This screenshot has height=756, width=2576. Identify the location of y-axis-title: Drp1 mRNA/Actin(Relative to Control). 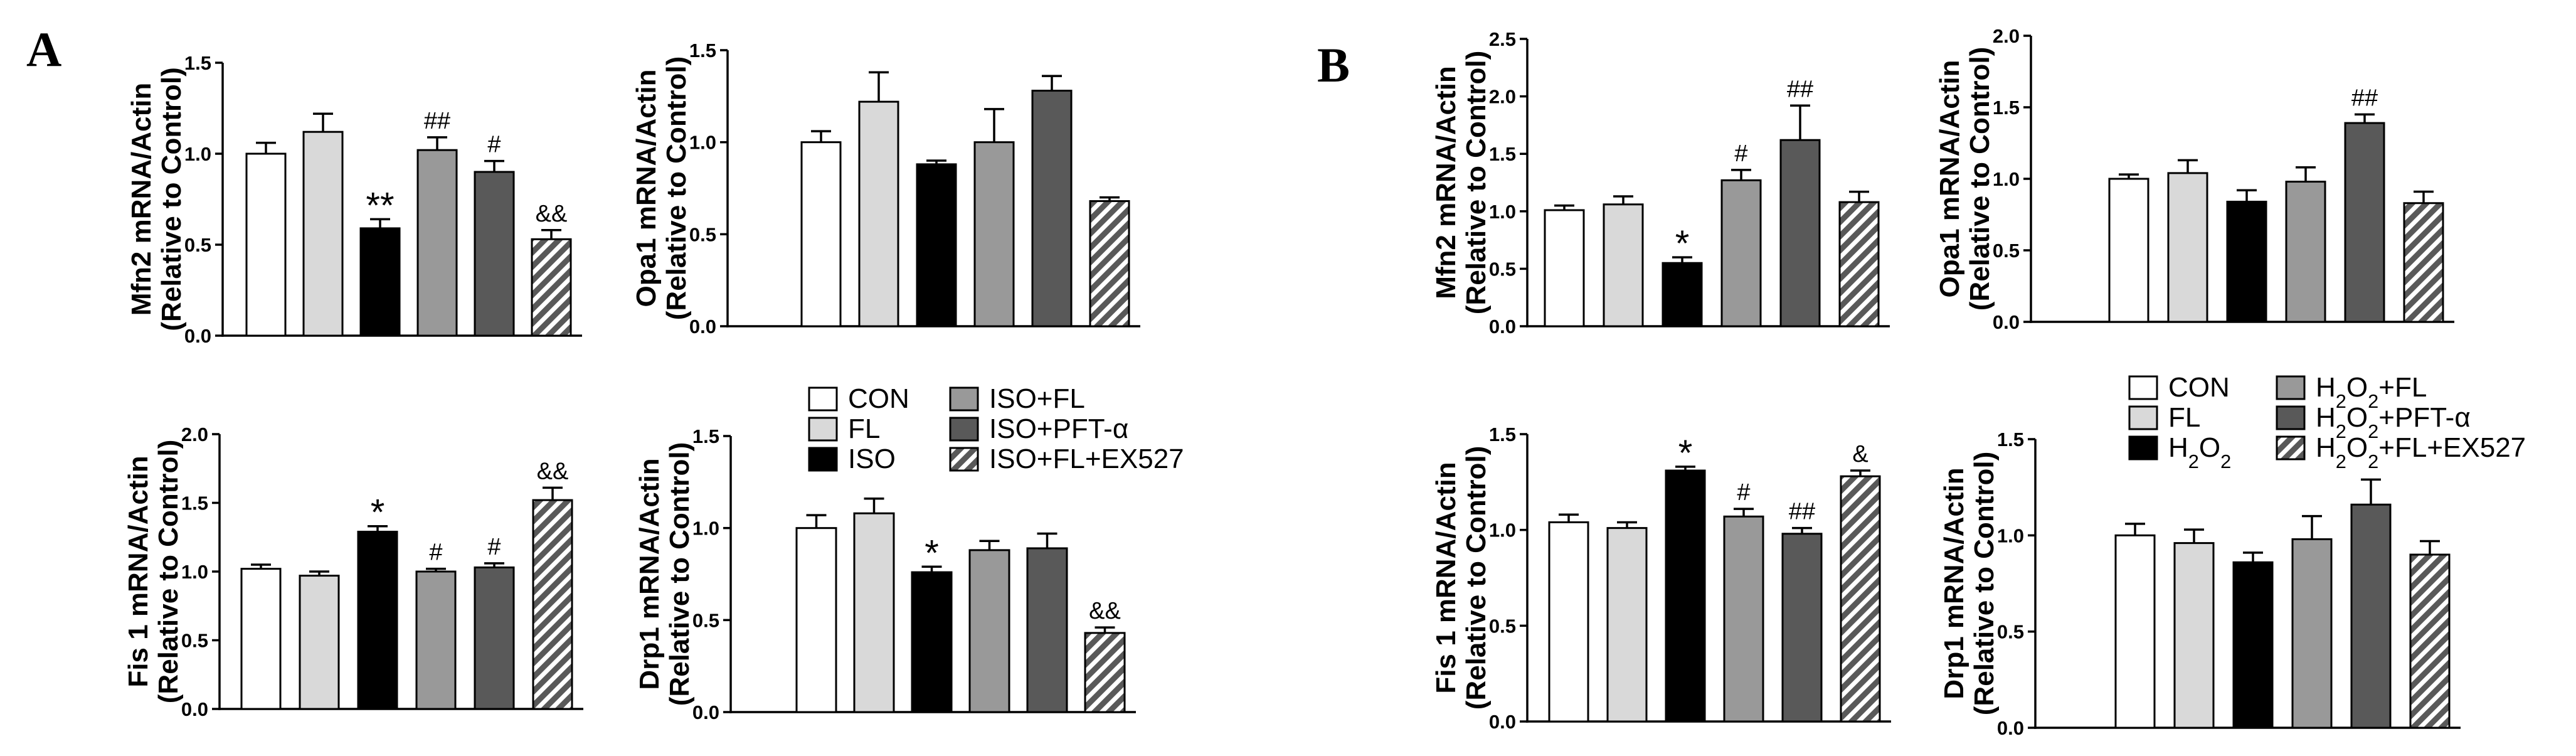
(664, 574).